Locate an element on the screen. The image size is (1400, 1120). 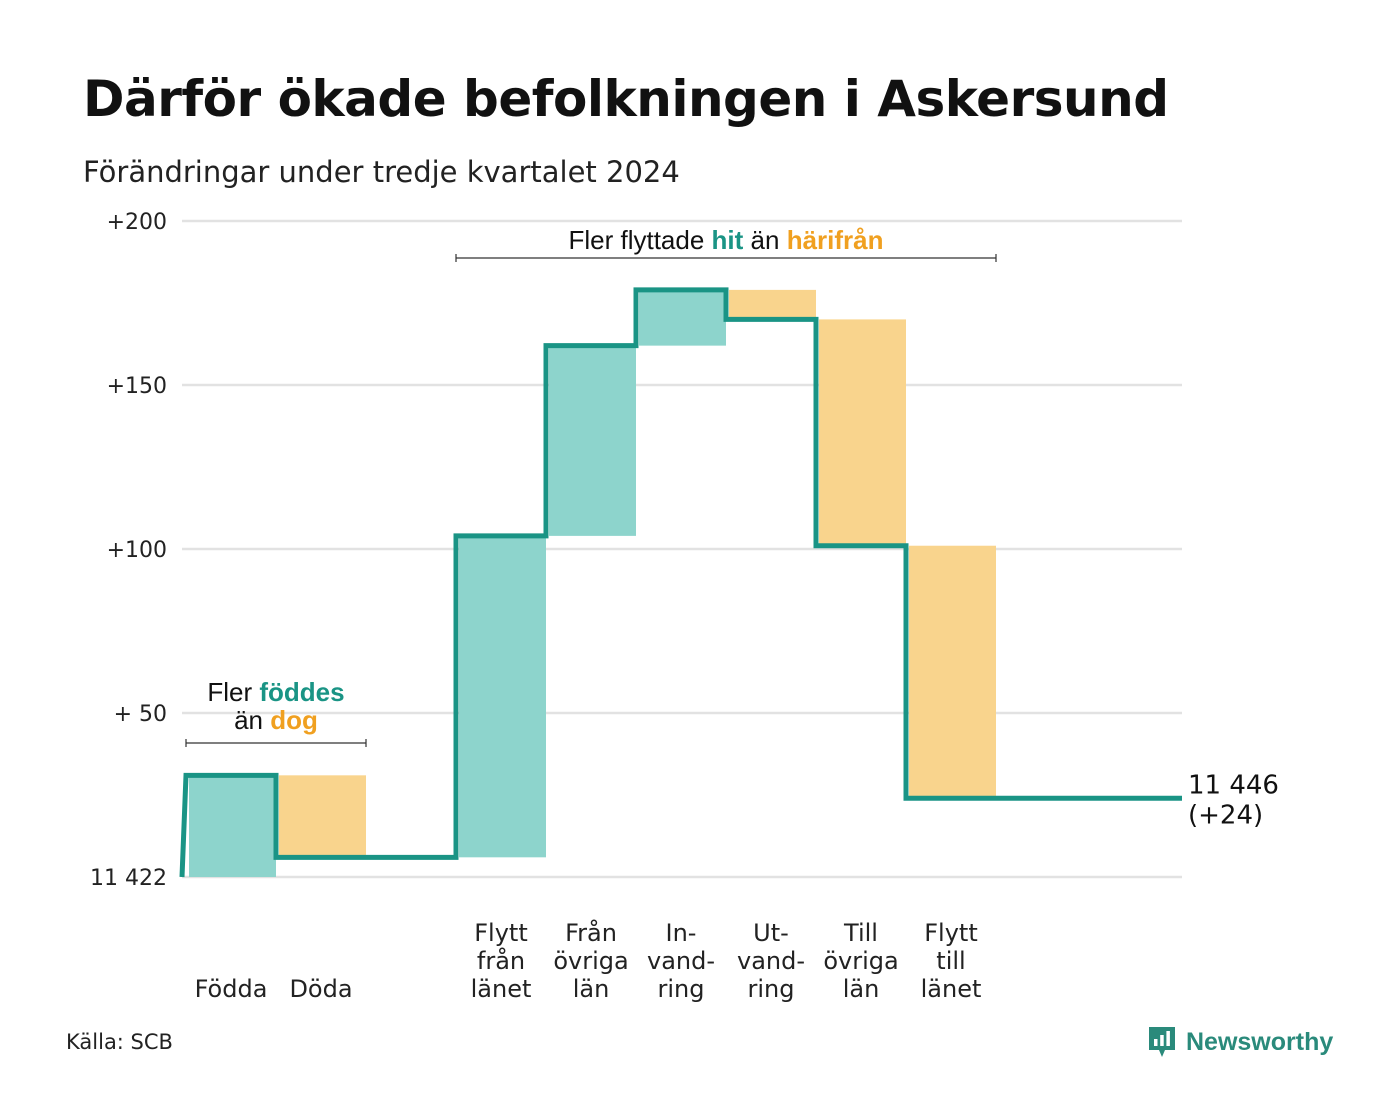
annotation-text: Fler föddes is located at coordinates (275, 692).